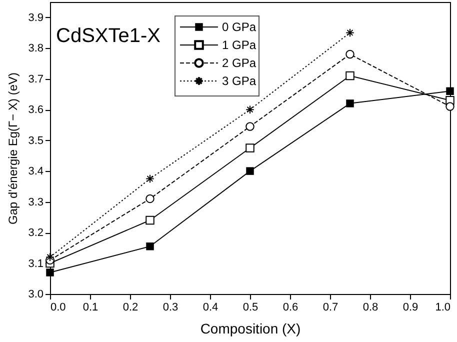  What do you see at coordinates (290, 308) in the screenshot?
I see `x-tick-label: 0.6` at bounding box center [290, 308].